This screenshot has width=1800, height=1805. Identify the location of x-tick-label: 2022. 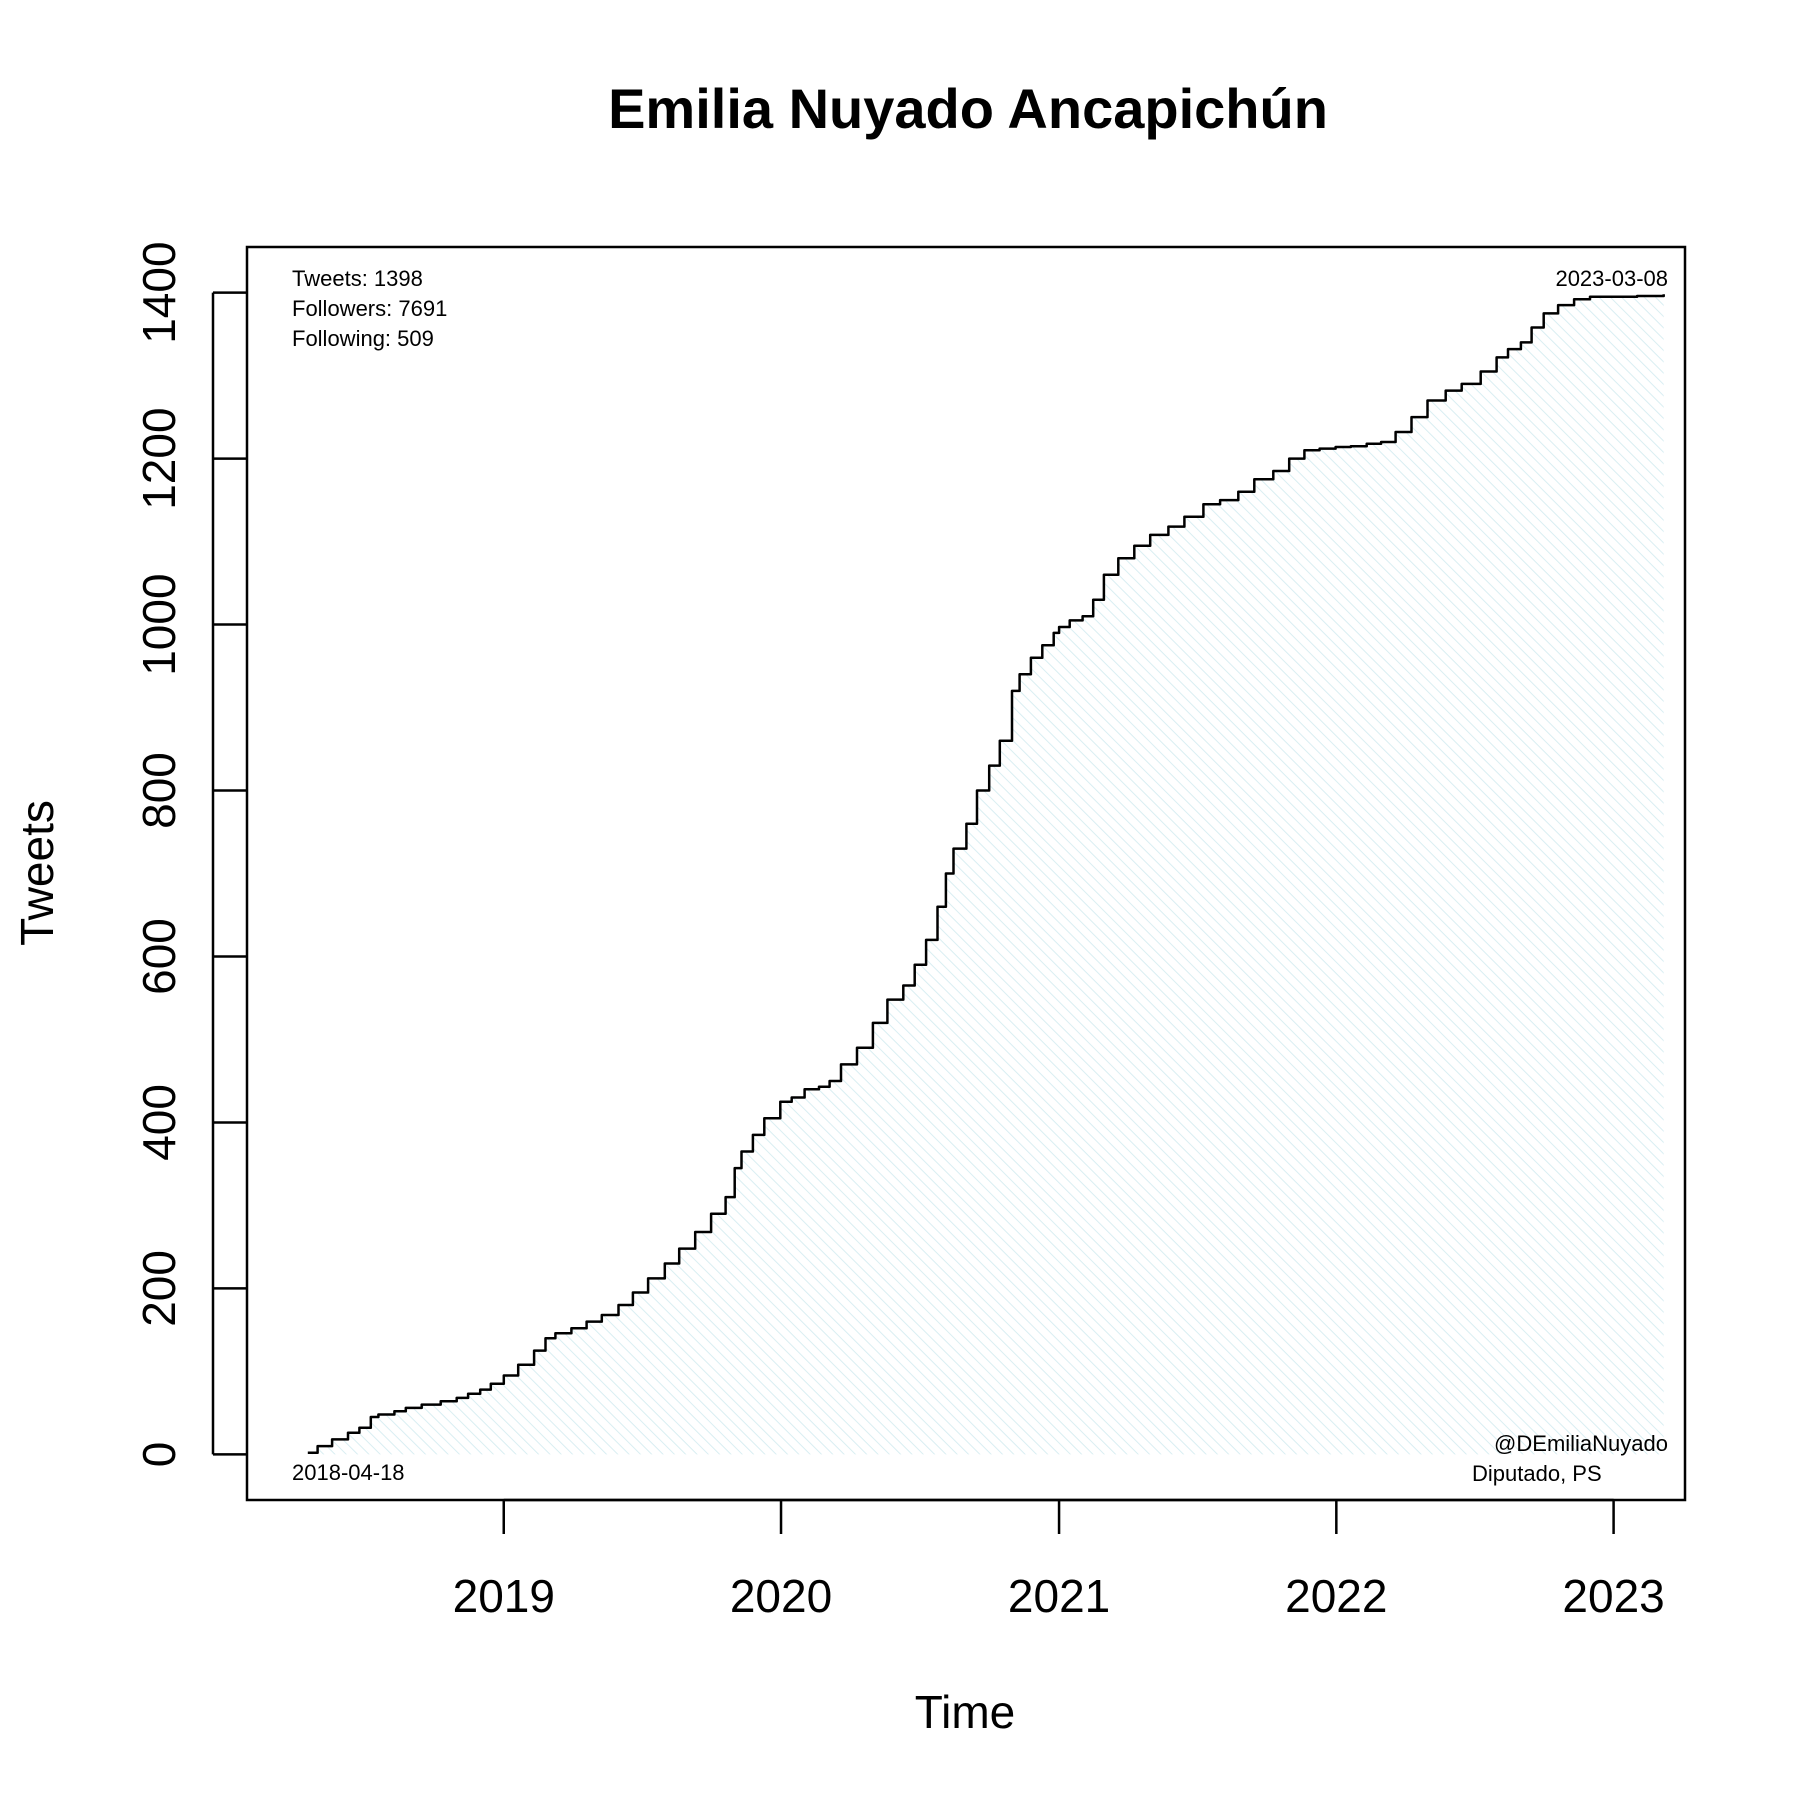
(1336, 1596).